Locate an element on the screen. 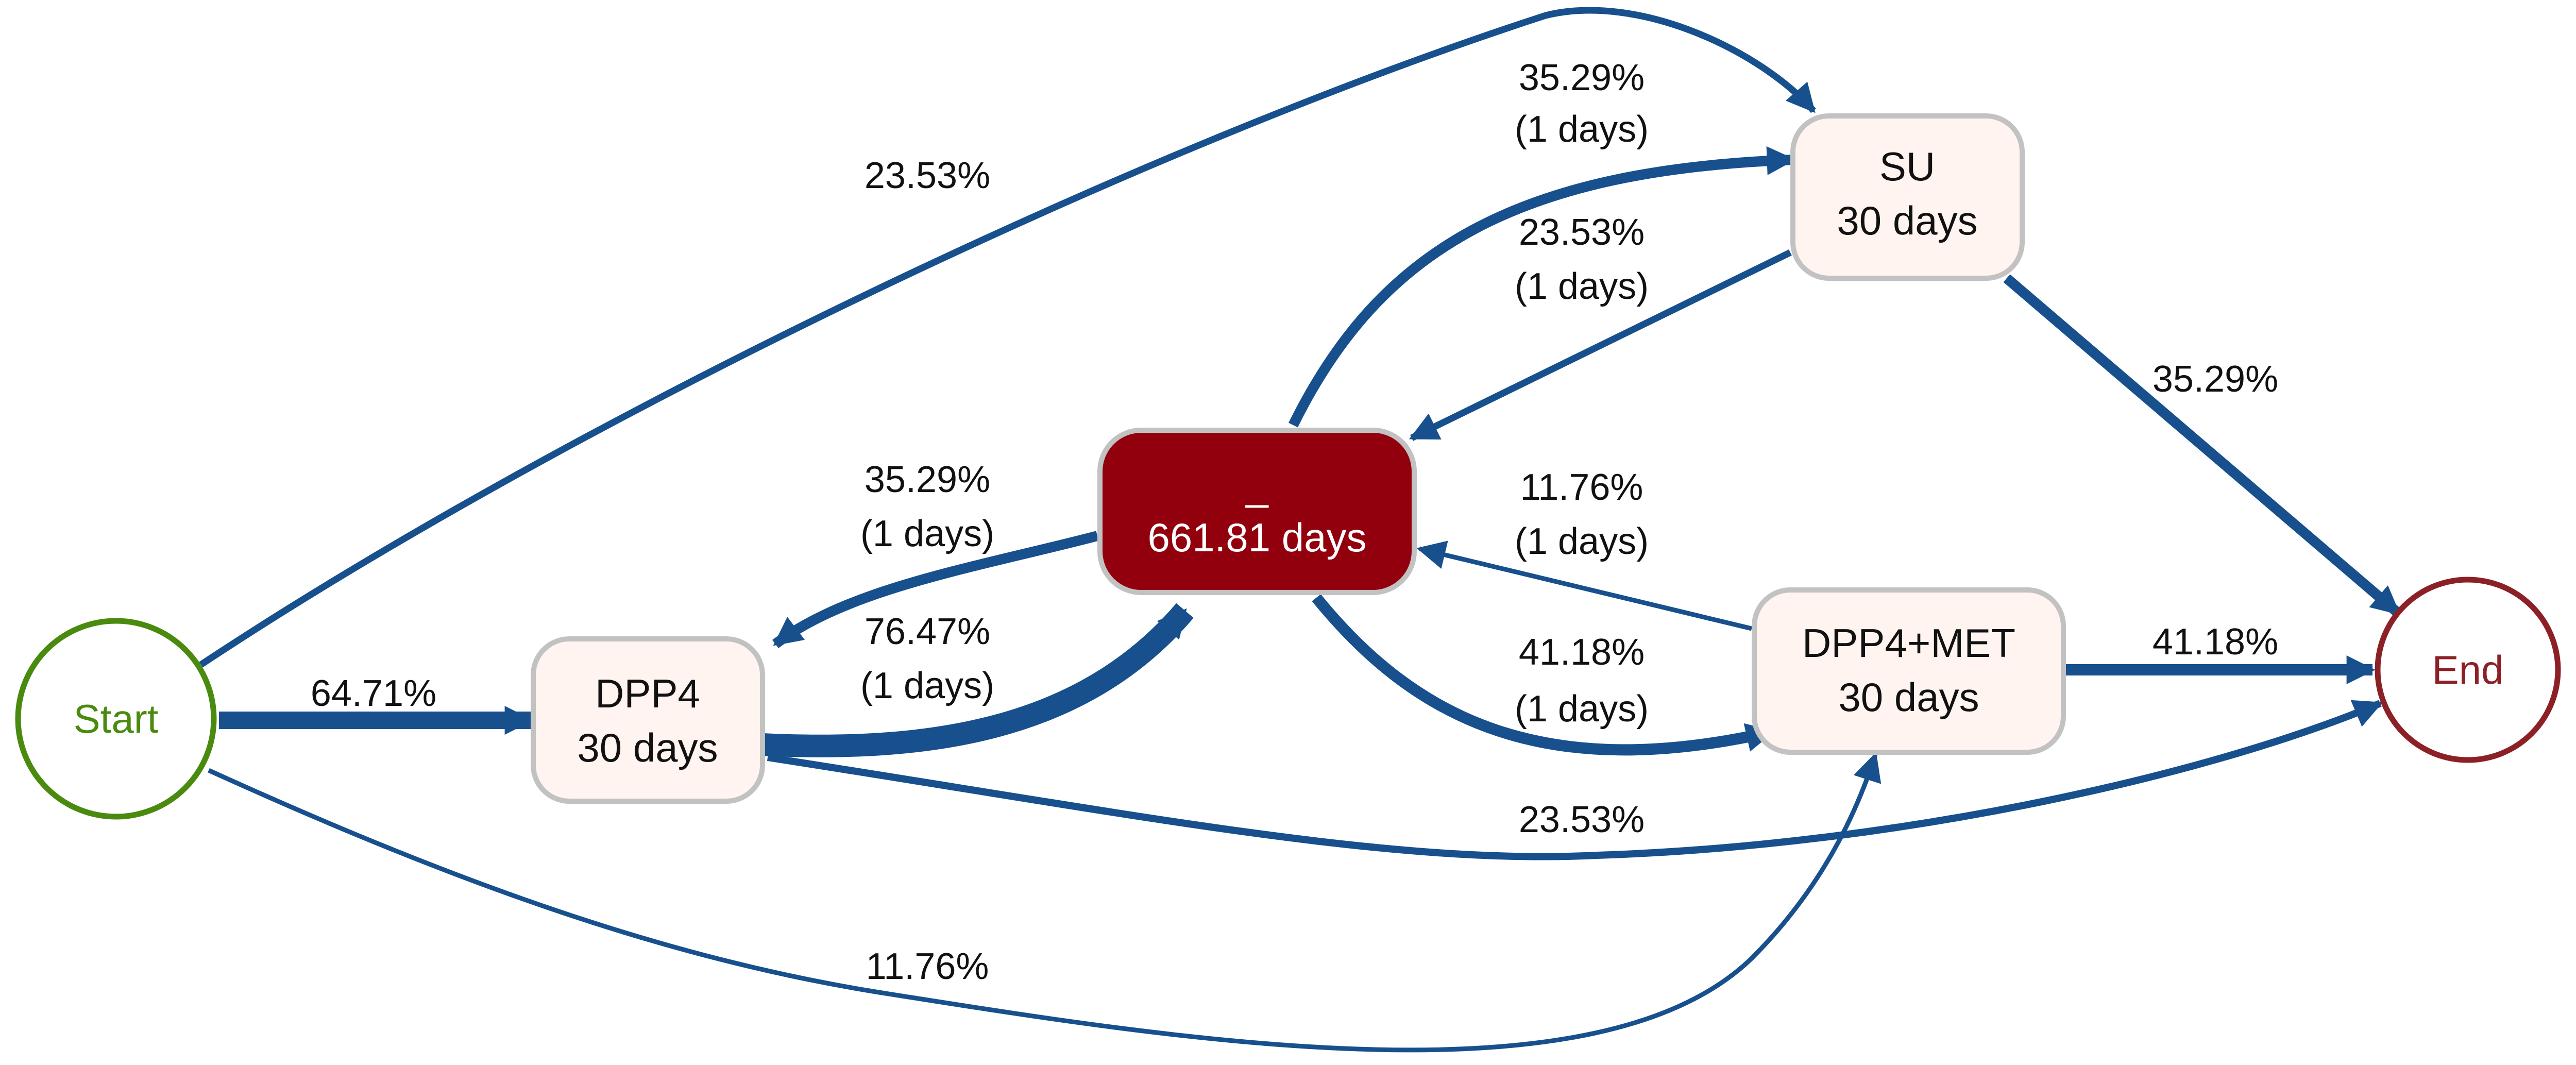 This screenshot has width=2576, height=1065. node-end-label: End is located at coordinates (2468, 669).